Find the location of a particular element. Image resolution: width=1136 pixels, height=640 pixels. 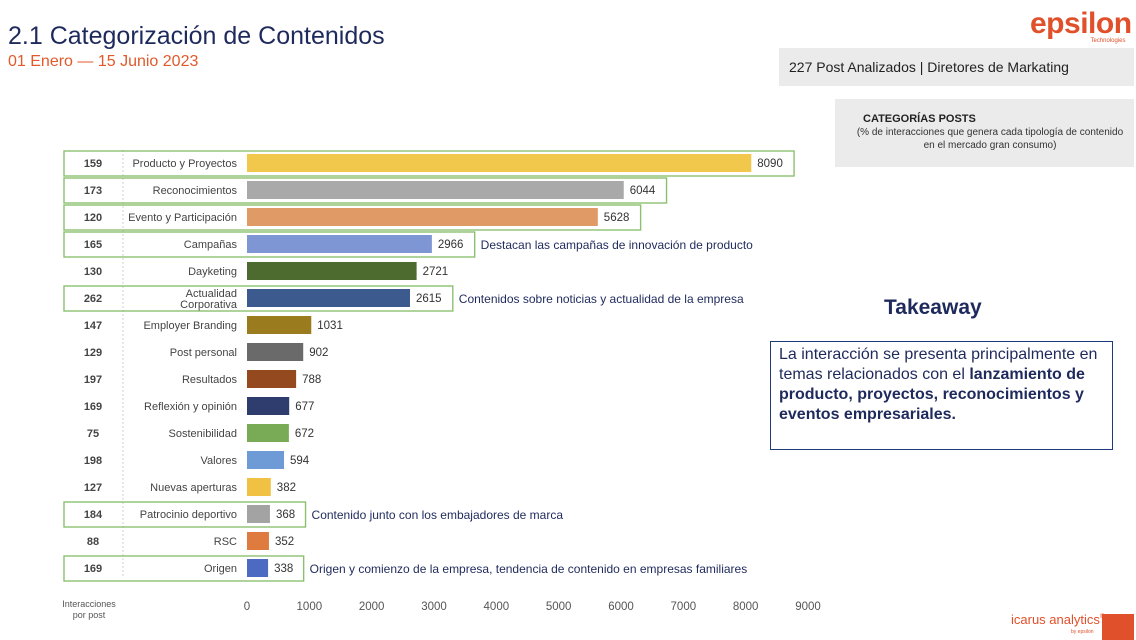

logo-tagline: Technologies is located at coordinates (1108, 41).